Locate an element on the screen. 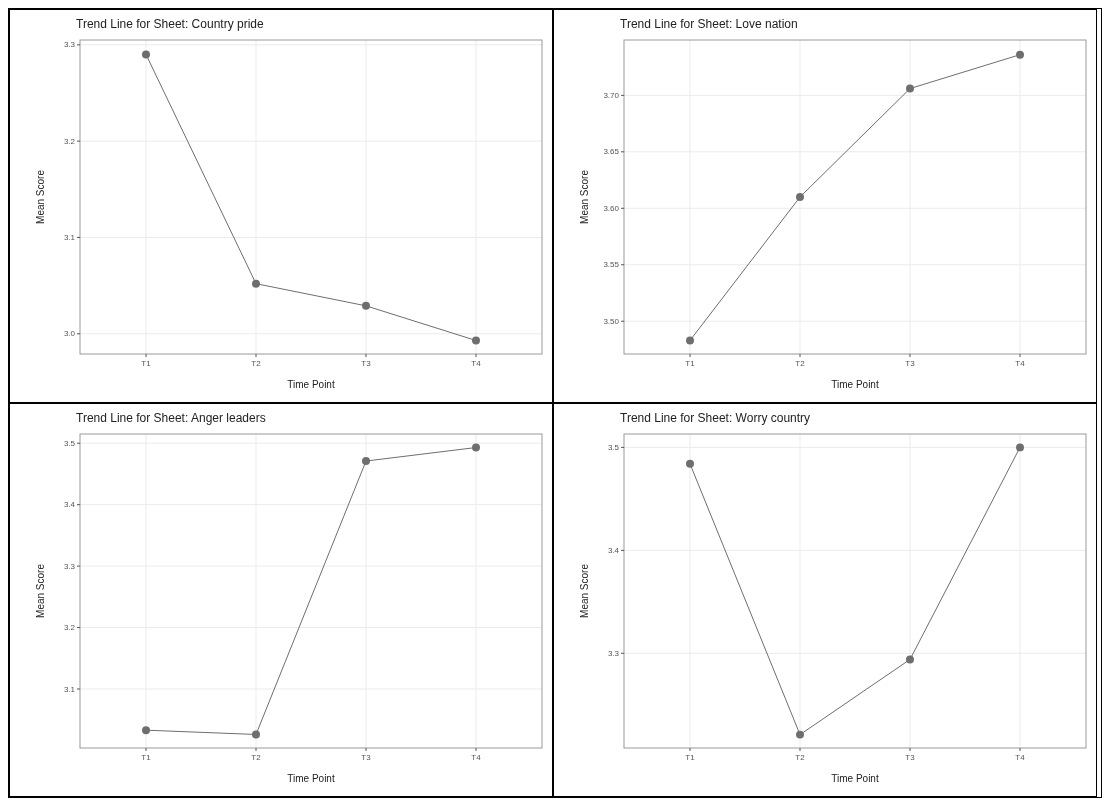 This screenshot has height=807, width=1108. y-tick-label: 3.60 is located at coordinates (611, 208).